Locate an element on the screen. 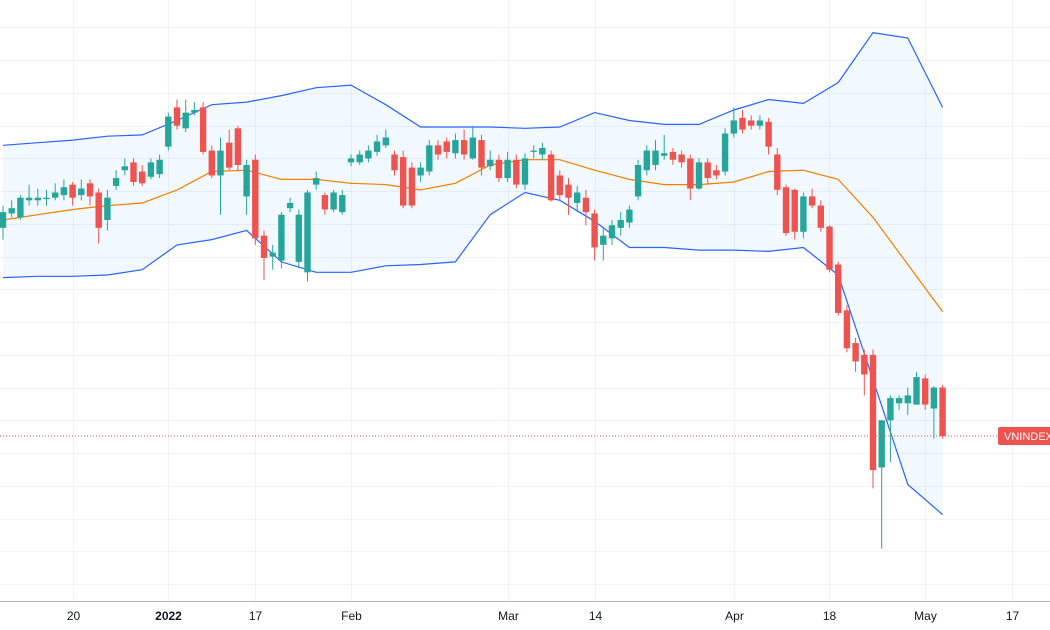  x-tick-label: 2022 is located at coordinates (168, 616).